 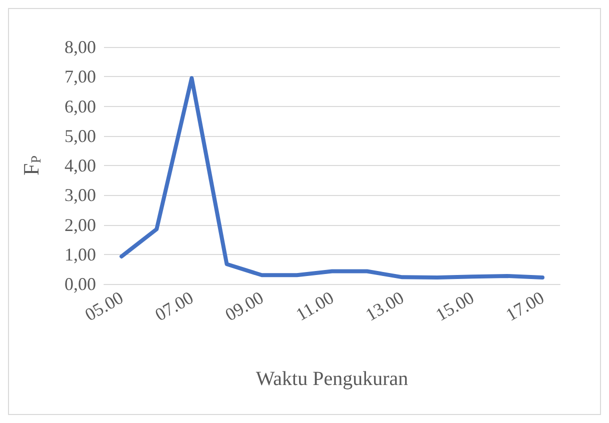 I want to click on x-tick-label: 09.00, so click(x=244, y=306).